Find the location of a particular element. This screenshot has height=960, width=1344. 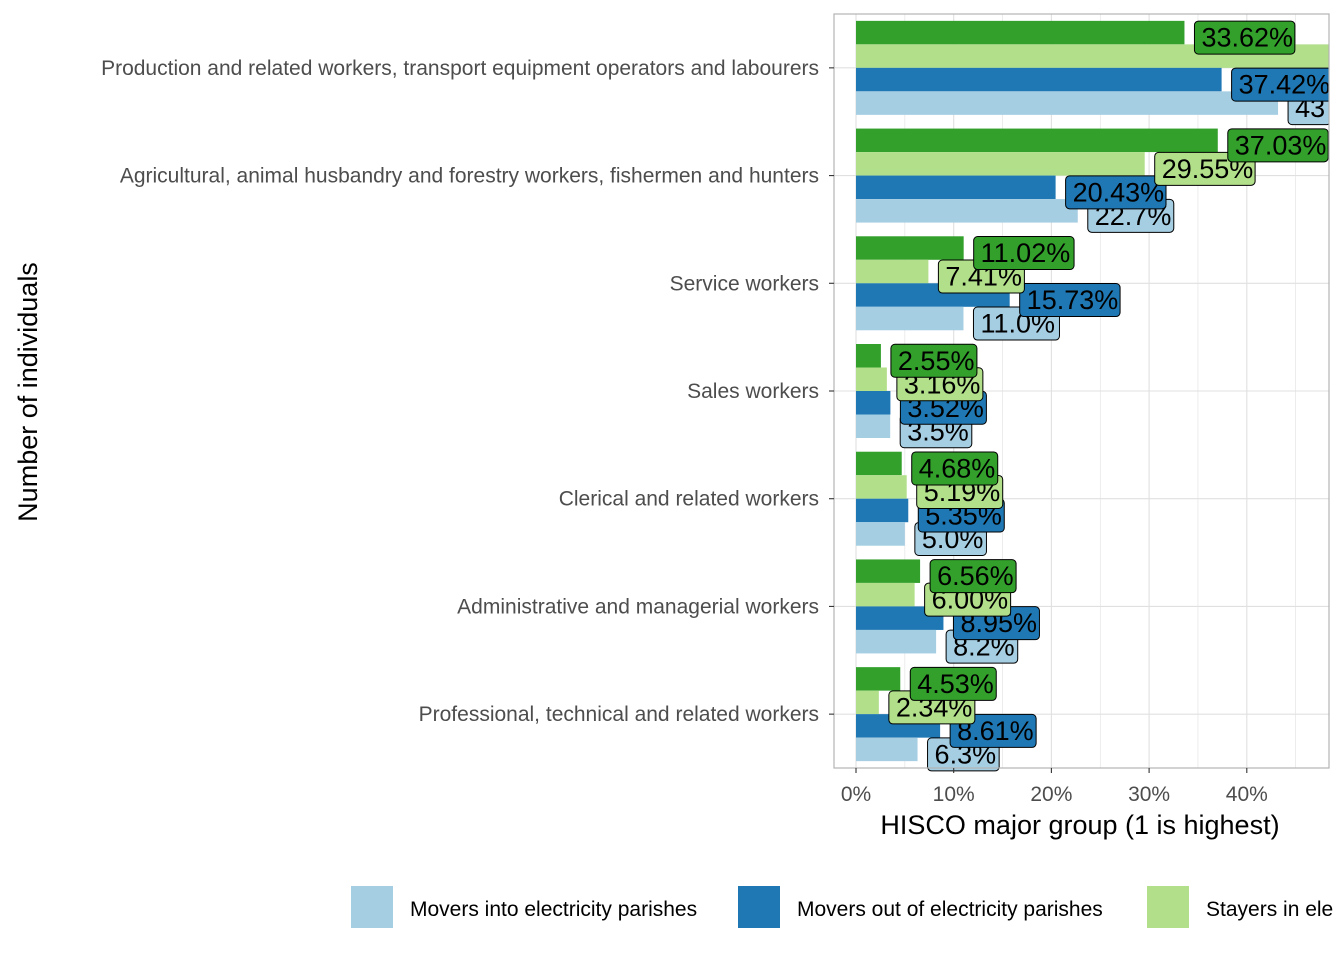

x-tick-label: 30% is located at coordinates (1149, 794).